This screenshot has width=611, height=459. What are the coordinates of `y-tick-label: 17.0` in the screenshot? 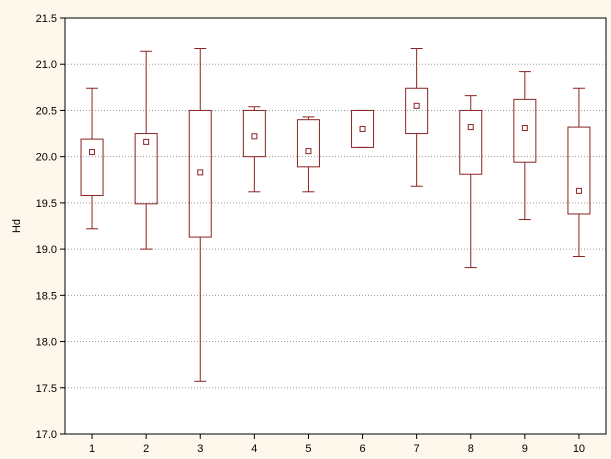 It's located at (46, 435).